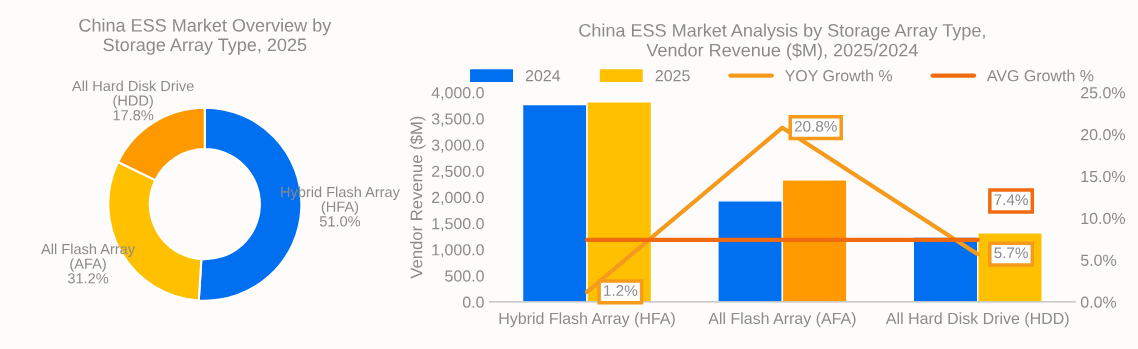 Image resolution: width=1138 pixels, height=349 pixels. I want to click on x-tick-label: All Flash Array (AFA), so click(782, 320).